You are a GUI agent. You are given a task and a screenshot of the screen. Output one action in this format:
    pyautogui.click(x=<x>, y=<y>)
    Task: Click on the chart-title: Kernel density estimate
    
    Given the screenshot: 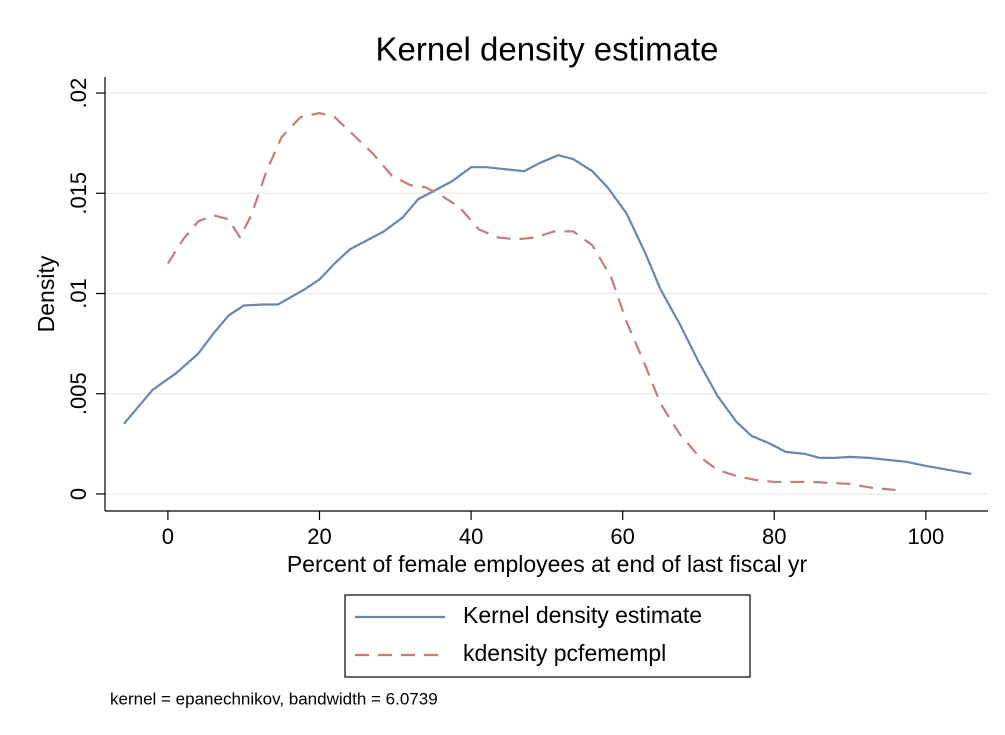 What is the action you would take?
    pyautogui.click(x=546, y=49)
    